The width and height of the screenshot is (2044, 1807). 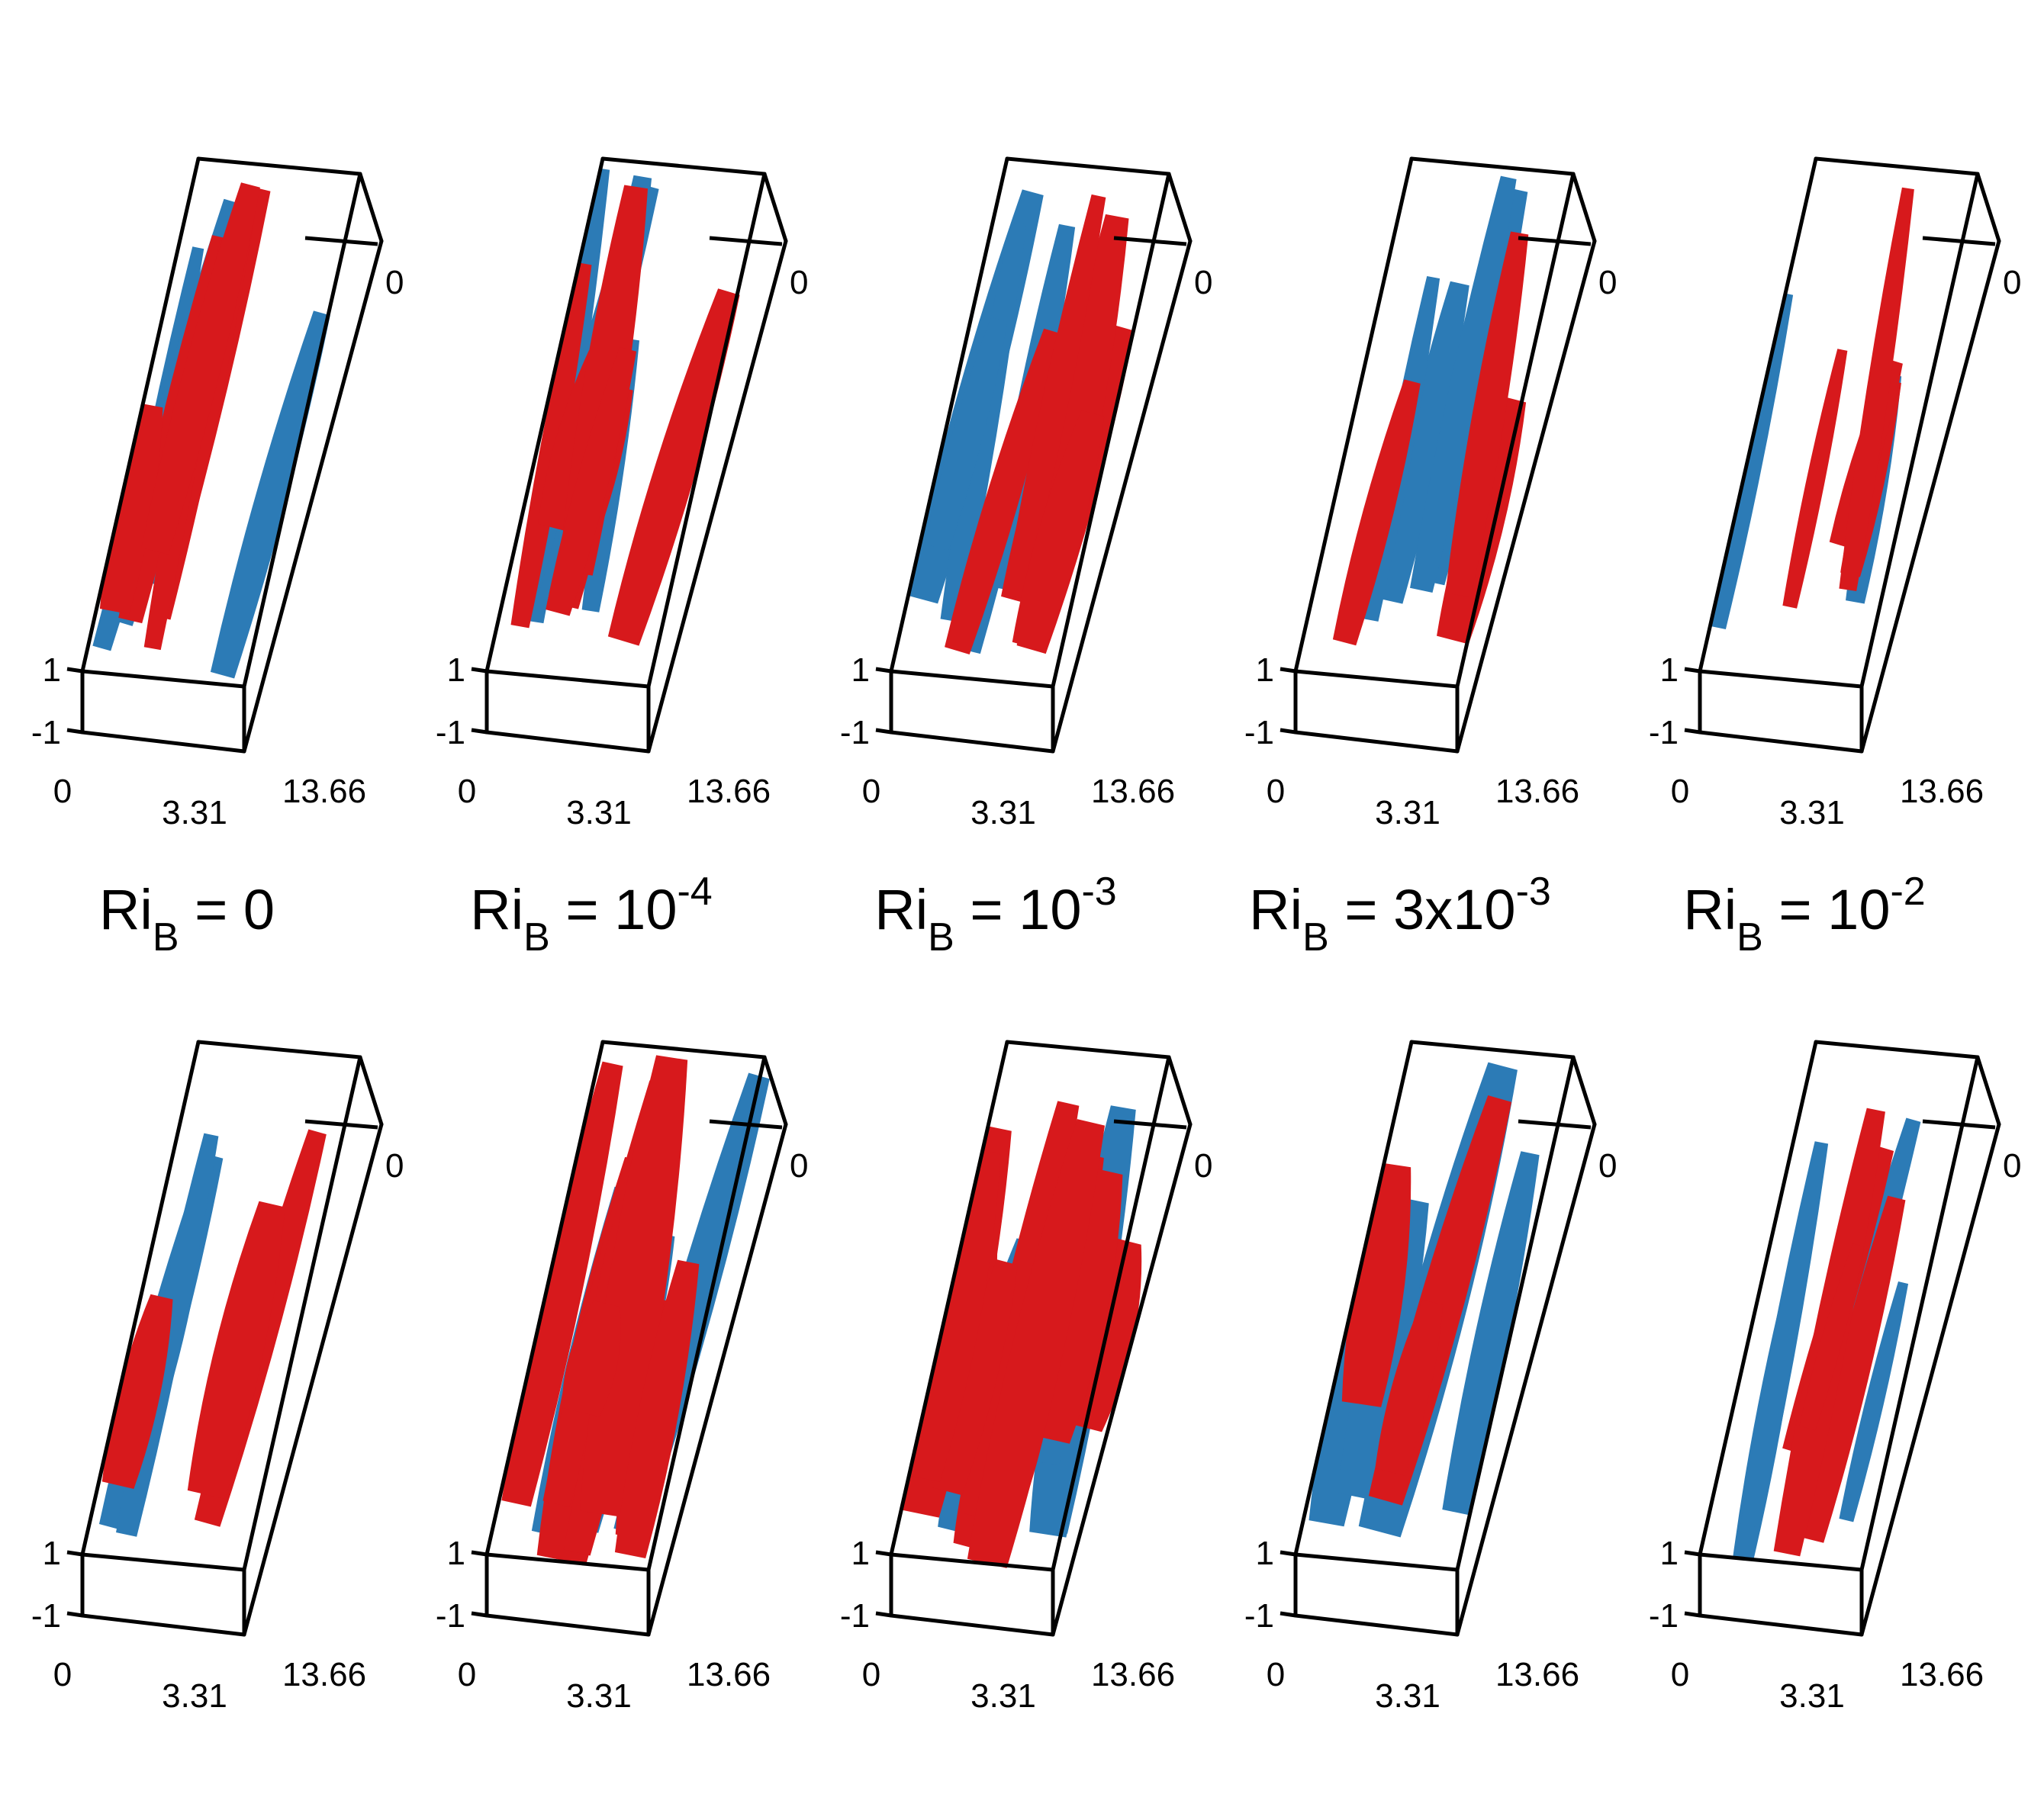 What do you see at coordinates (1907, 892) in the screenshot?
I see `ri-exponent: -2` at bounding box center [1907, 892].